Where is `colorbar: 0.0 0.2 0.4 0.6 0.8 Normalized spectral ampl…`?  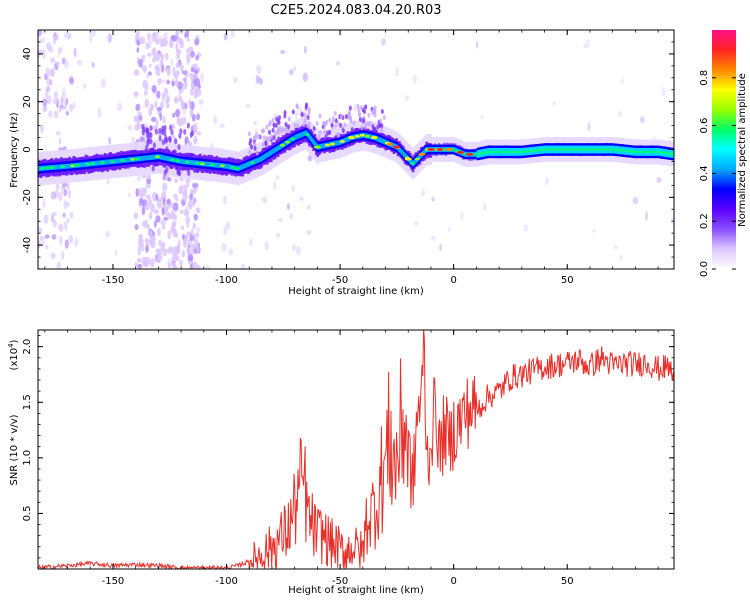 colorbar: 0.0 0.2 0.4 0.6 0.8 Normalized spectral ampl… is located at coordinates (723, 153).